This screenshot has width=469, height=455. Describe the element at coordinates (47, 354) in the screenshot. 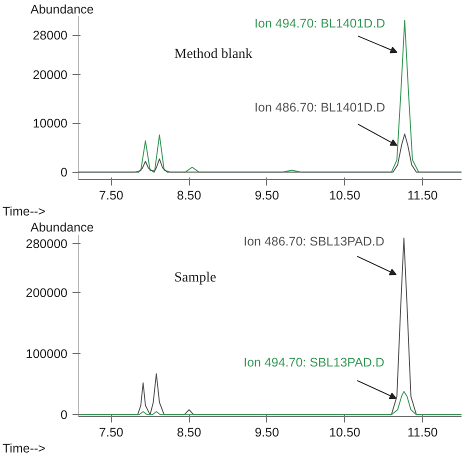

I see `y-tick-label: 100000` at that location.